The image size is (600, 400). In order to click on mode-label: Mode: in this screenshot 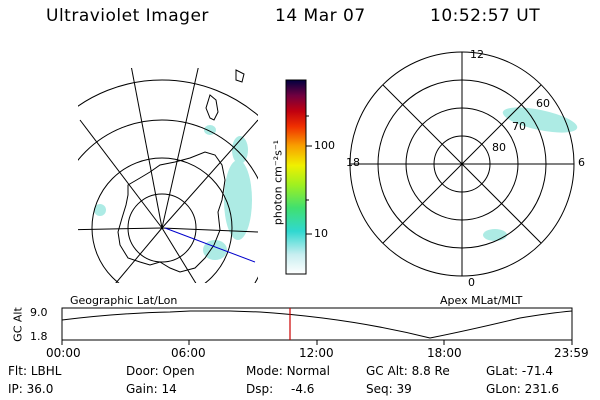, I will do `click(264, 371)`.